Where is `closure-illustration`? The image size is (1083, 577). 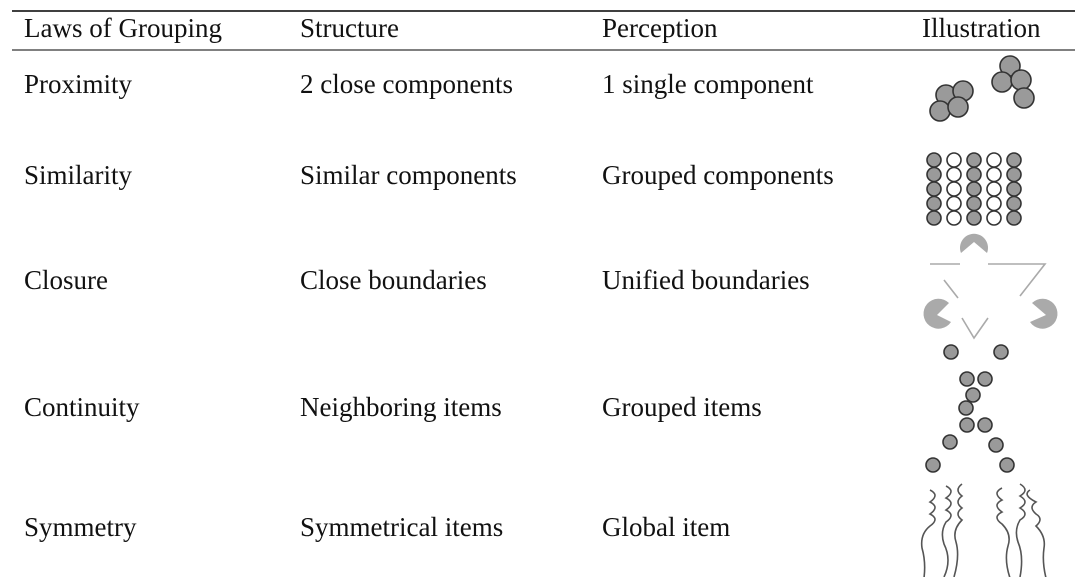
closure-illustration is located at coordinates (990, 286).